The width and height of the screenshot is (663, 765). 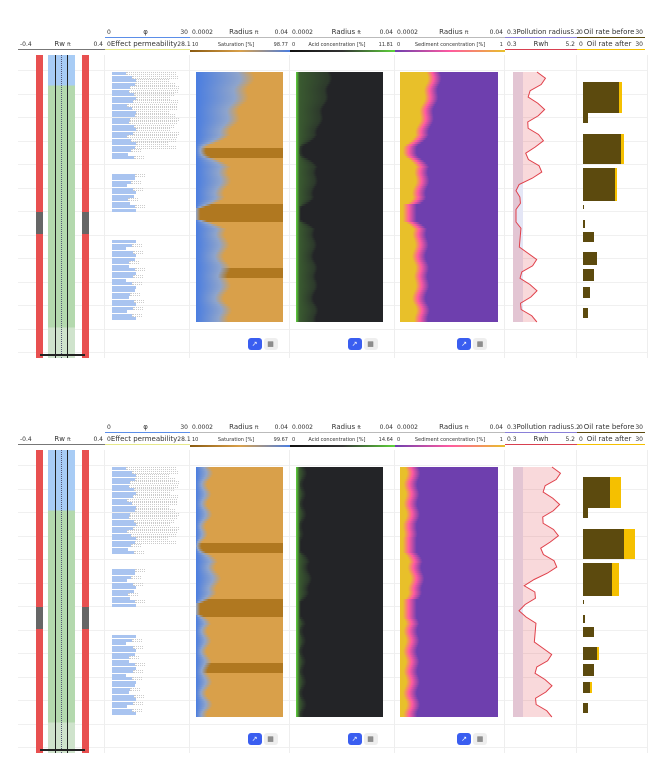 I want to click on pol-track, so click(x=541, y=206).